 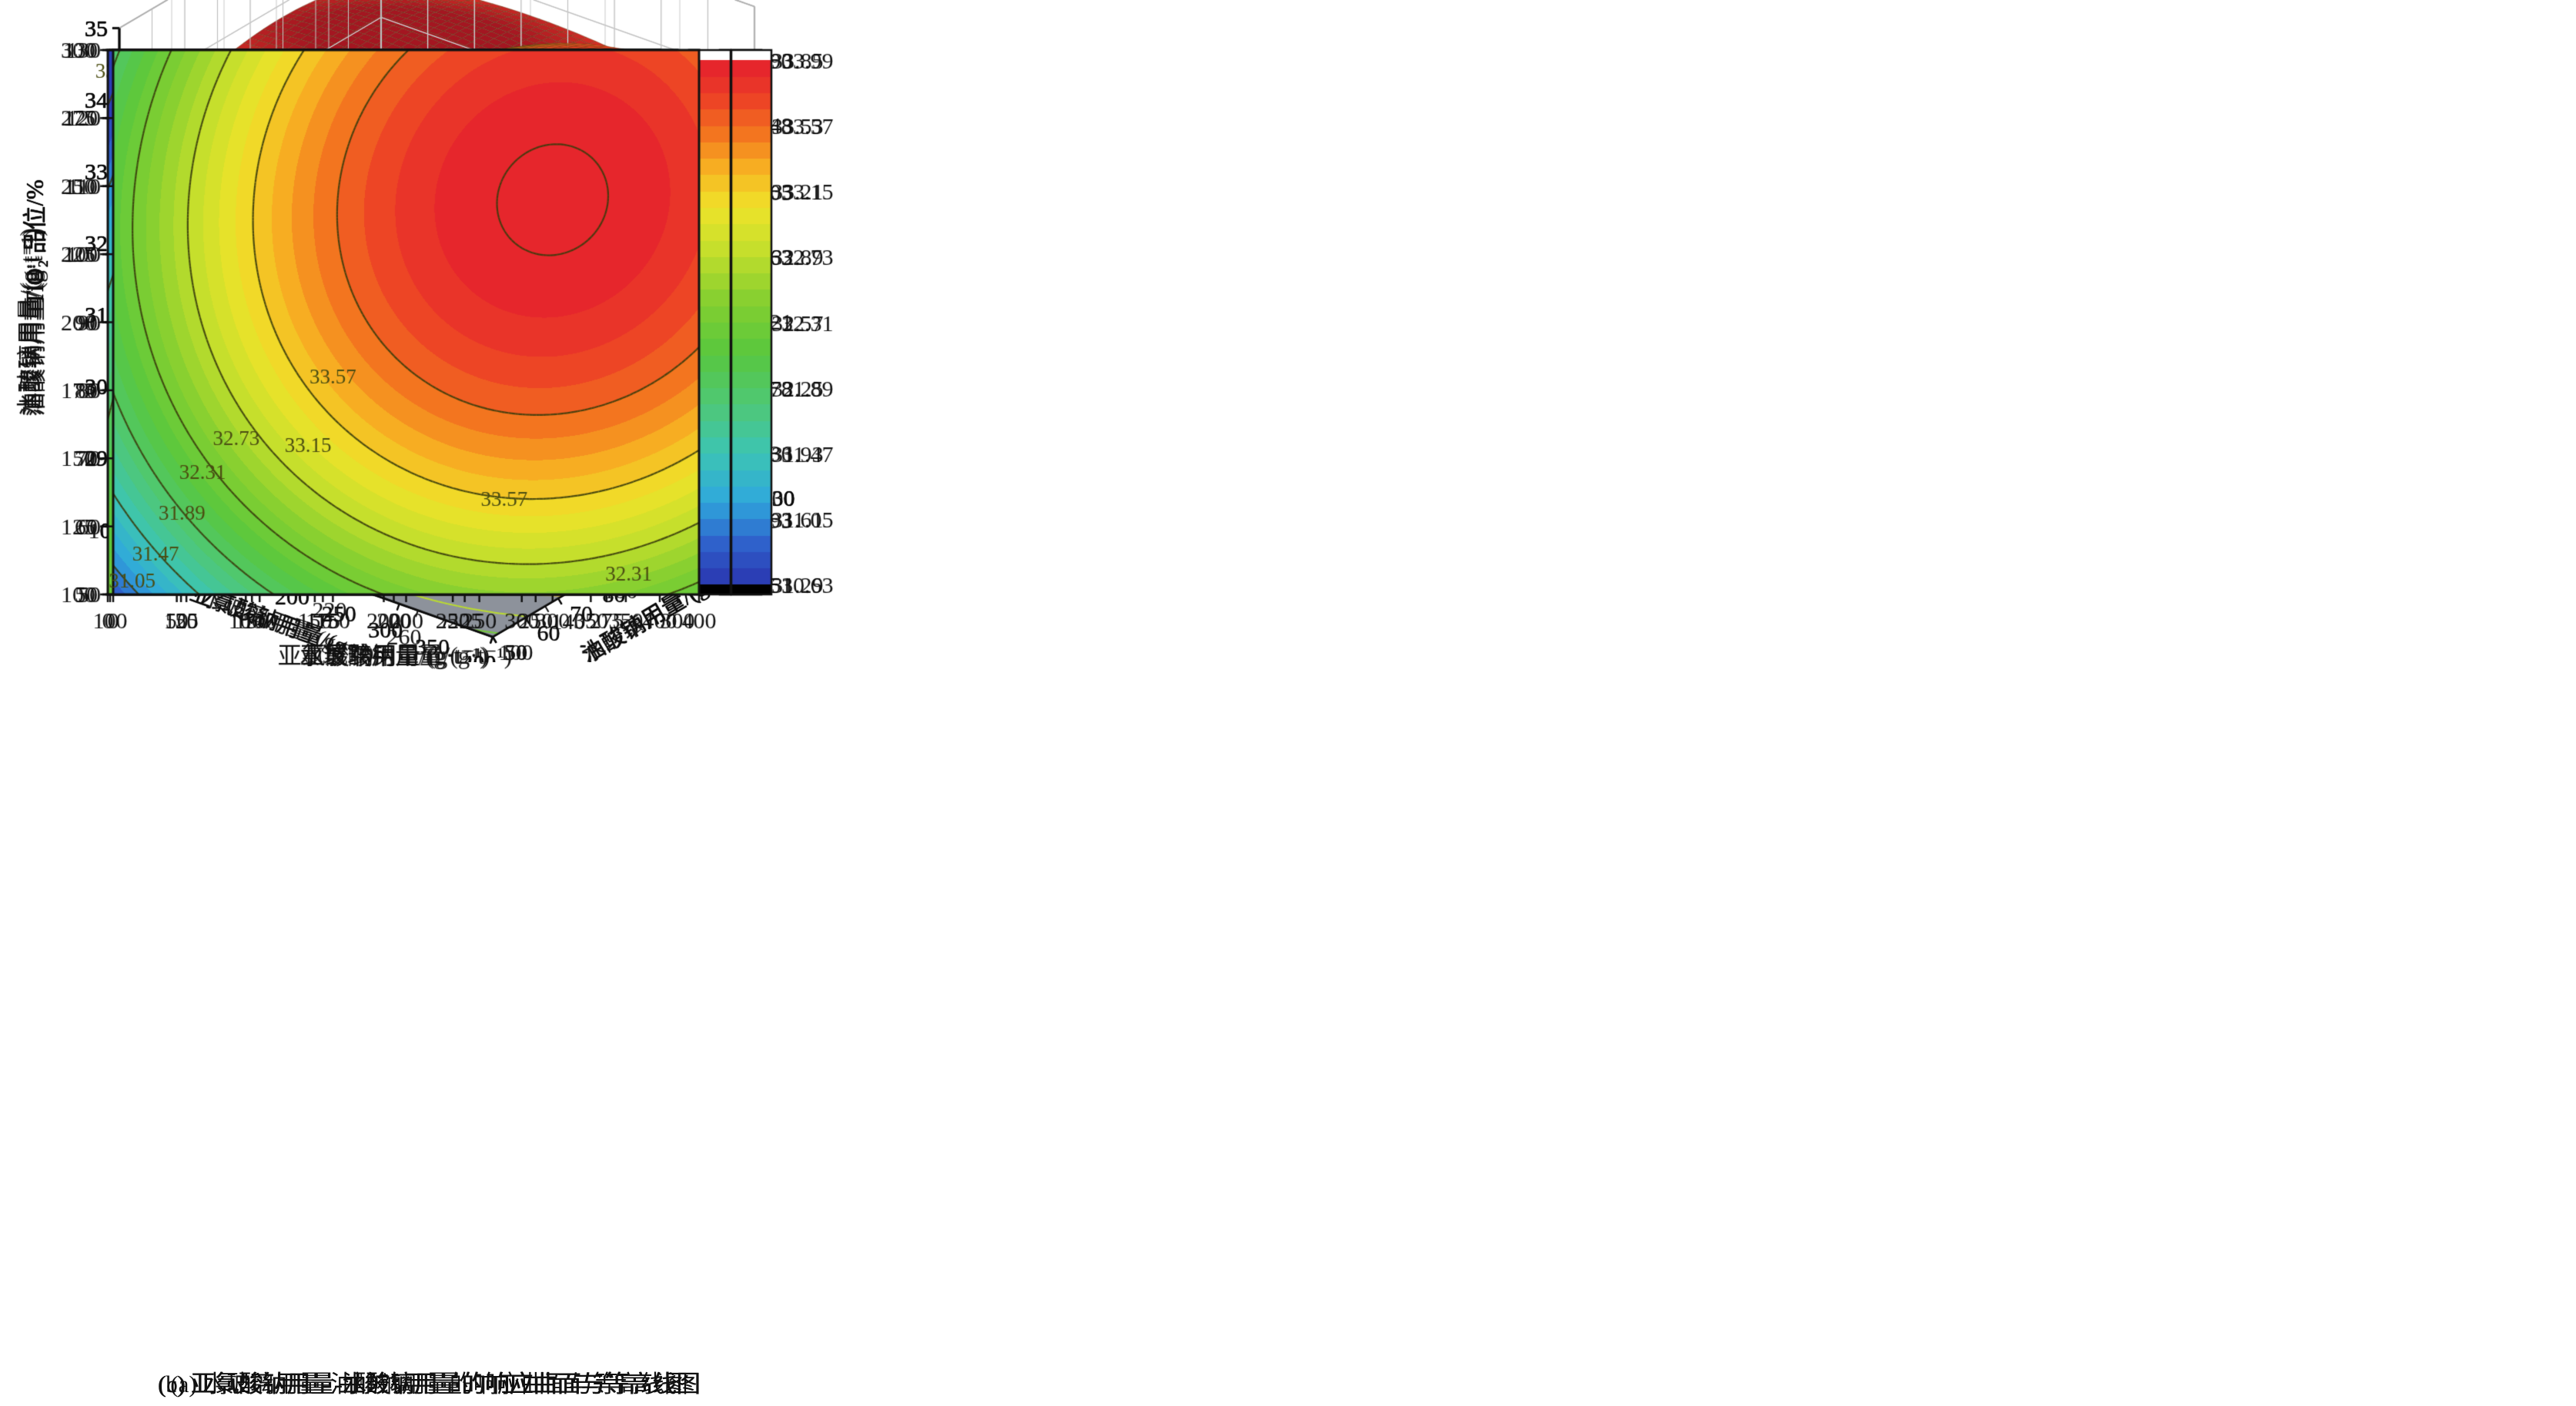 I want to click on caption-a: (a) 水玻璃用量-油酸钠用量的响应曲面与等高线图, so click(x=429, y=1384).